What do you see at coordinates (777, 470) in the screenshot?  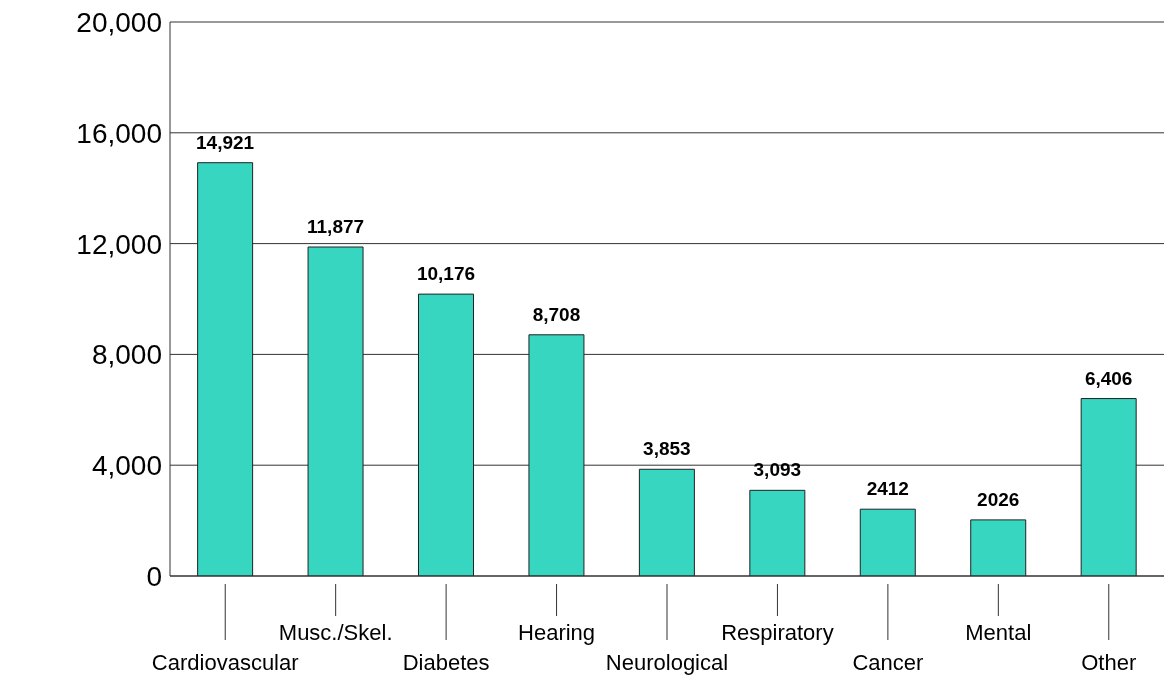 I see `data-label: 3,093` at bounding box center [777, 470].